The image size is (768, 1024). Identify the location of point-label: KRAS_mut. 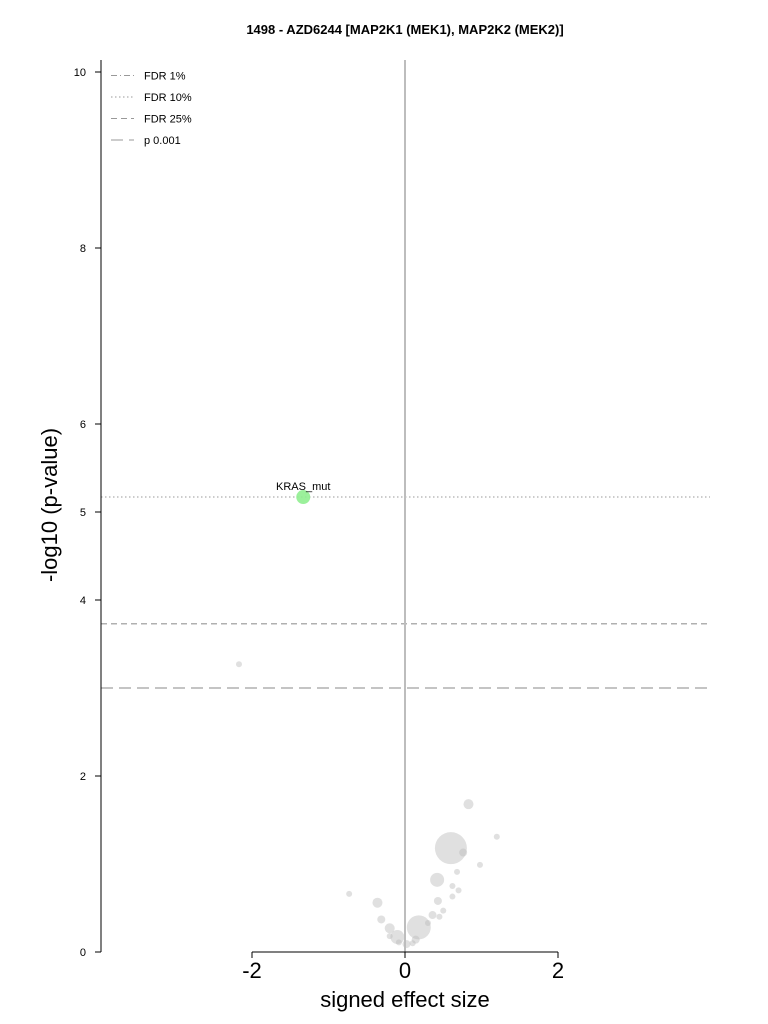
(303, 487).